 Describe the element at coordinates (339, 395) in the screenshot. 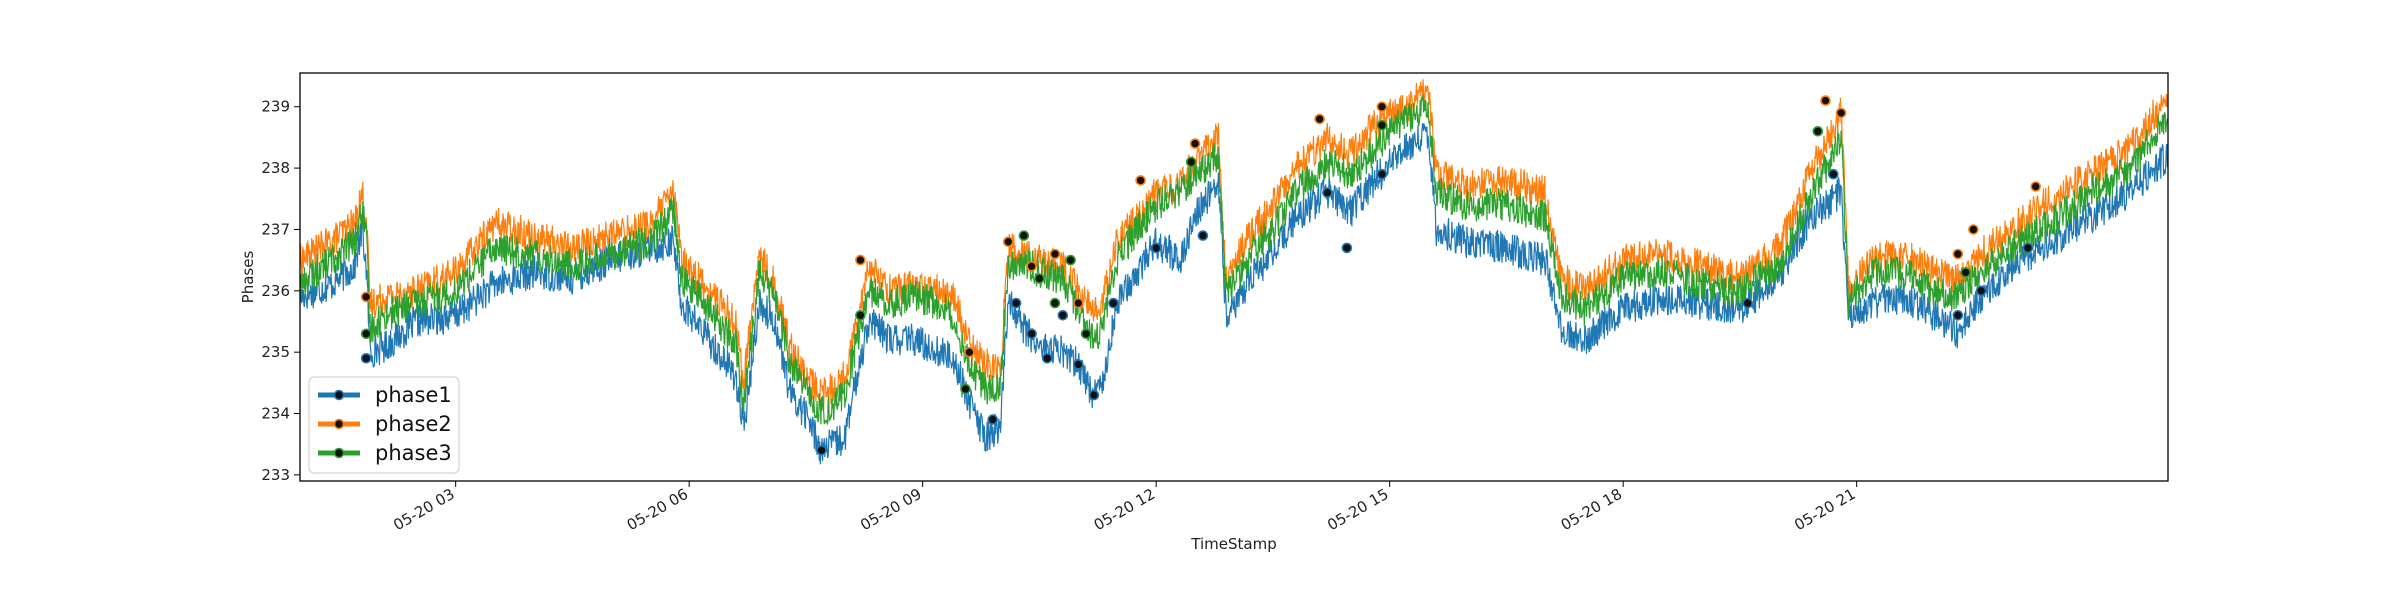

I see `legend-marker-phase1` at that location.